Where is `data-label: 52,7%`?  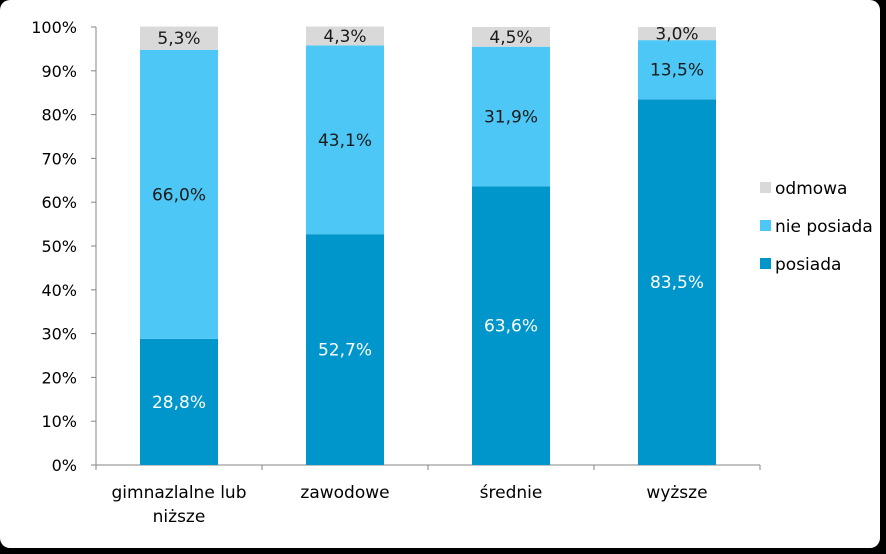
data-label: 52,7% is located at coordinates (345, 351).